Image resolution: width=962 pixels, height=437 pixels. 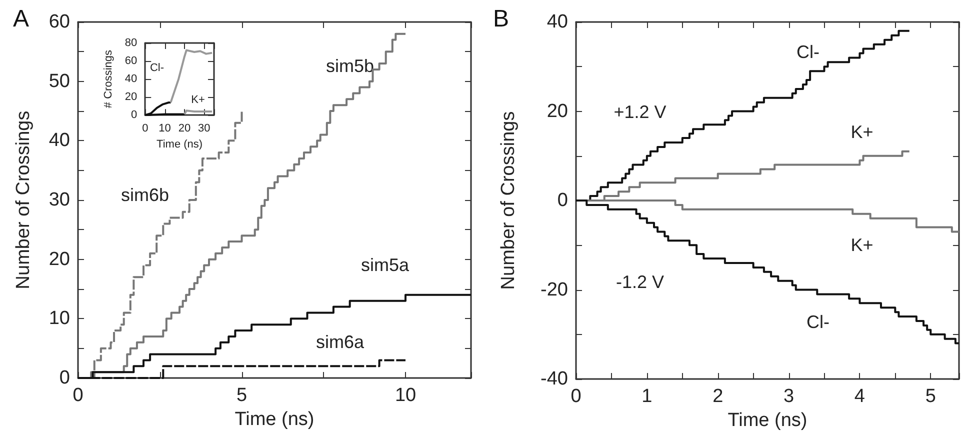 What do you see at coordinates (350, 66) in the screenshot?
I see `annotation: sim5b` at bounding box center [350, 66].